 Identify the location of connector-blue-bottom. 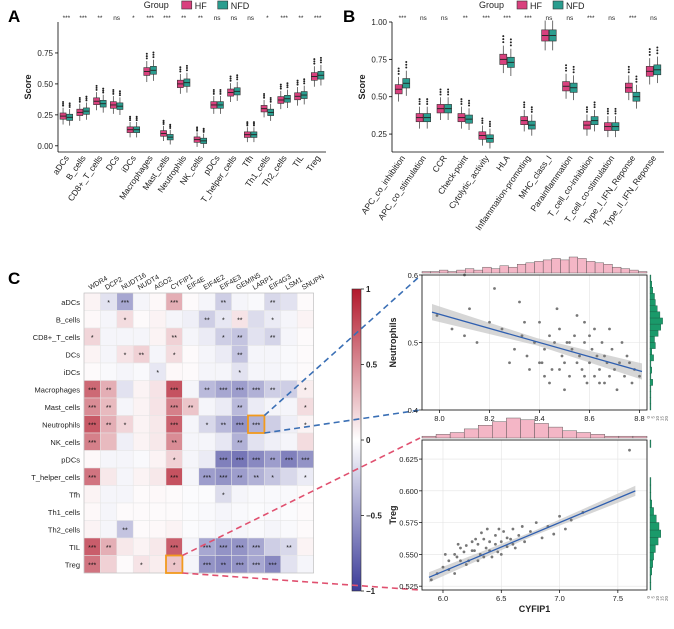
(342, 421).